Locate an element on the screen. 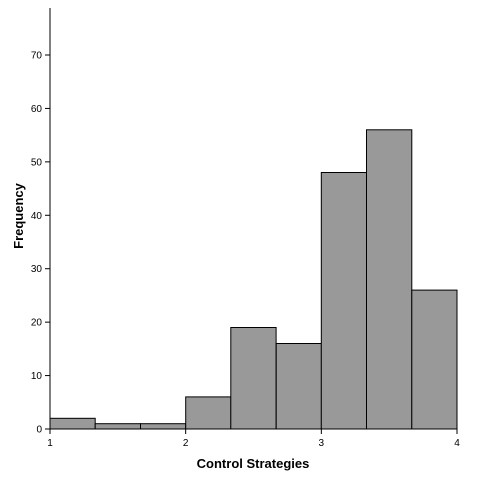  y-tick-label: 60 is located at coordinates (37, 109).